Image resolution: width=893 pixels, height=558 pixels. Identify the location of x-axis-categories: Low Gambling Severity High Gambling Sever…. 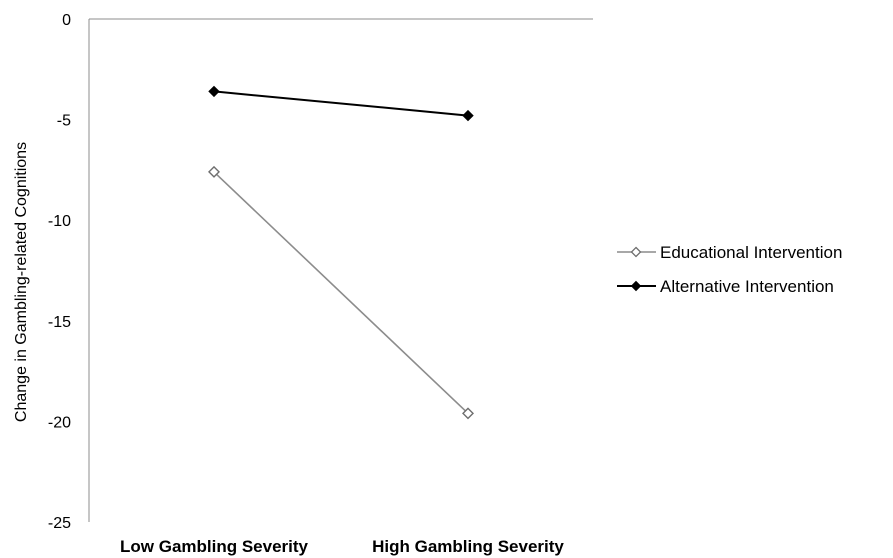
(342, 546).